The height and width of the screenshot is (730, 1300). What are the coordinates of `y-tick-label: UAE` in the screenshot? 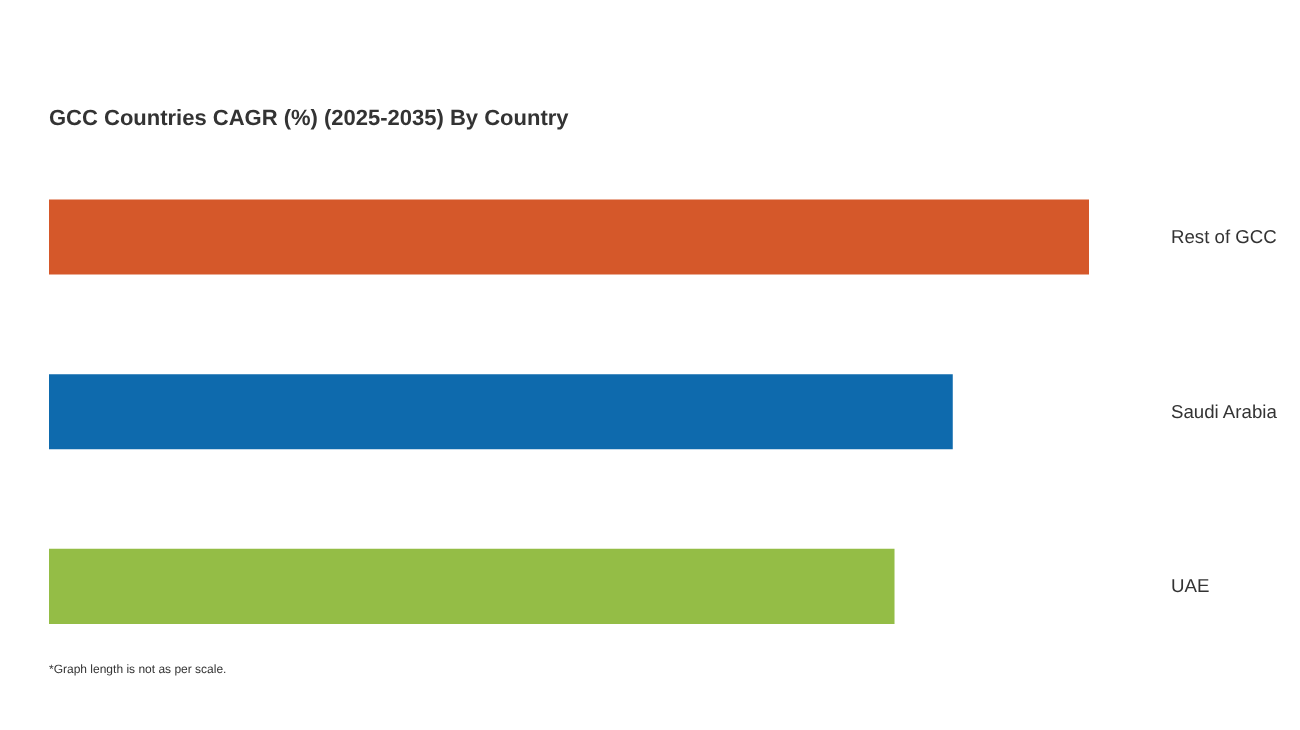 It's located at (1190, 586).